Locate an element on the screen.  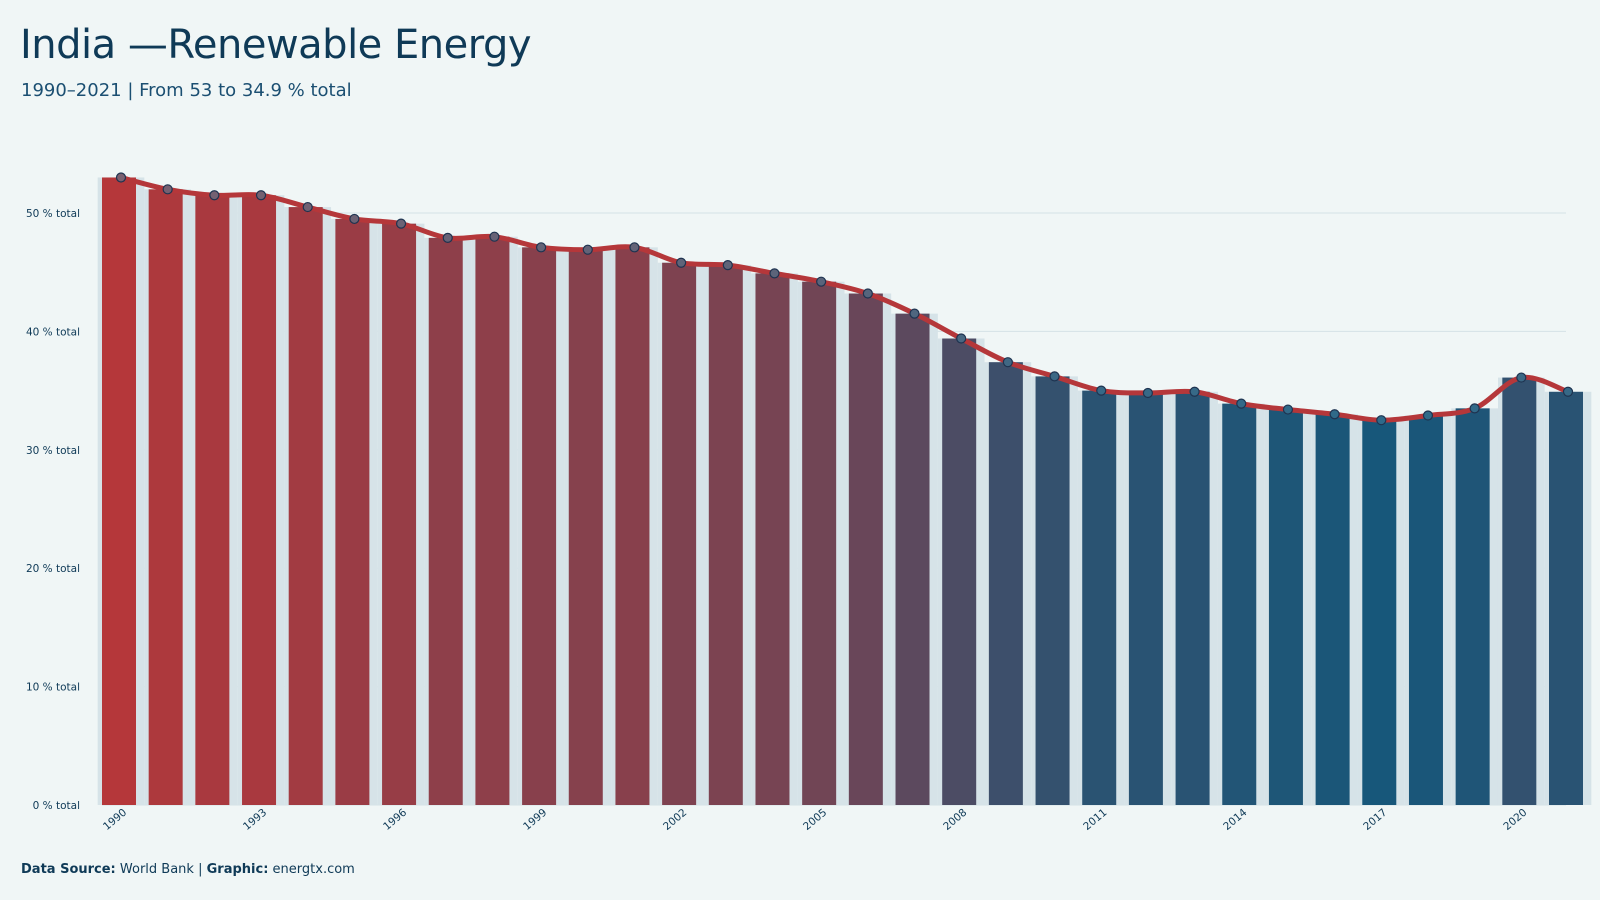
point-2006 is located at coordinates (867, 293).